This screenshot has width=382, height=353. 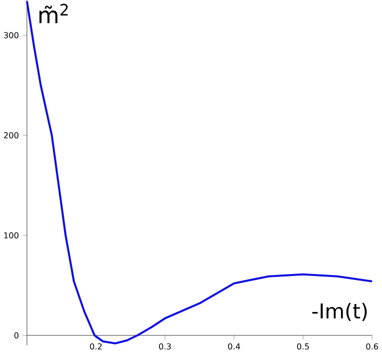 What do you see at coordinates (165, 346) in the screenshot?
I see `x-tick-label: 0.3` at bounding box center [165, 346].